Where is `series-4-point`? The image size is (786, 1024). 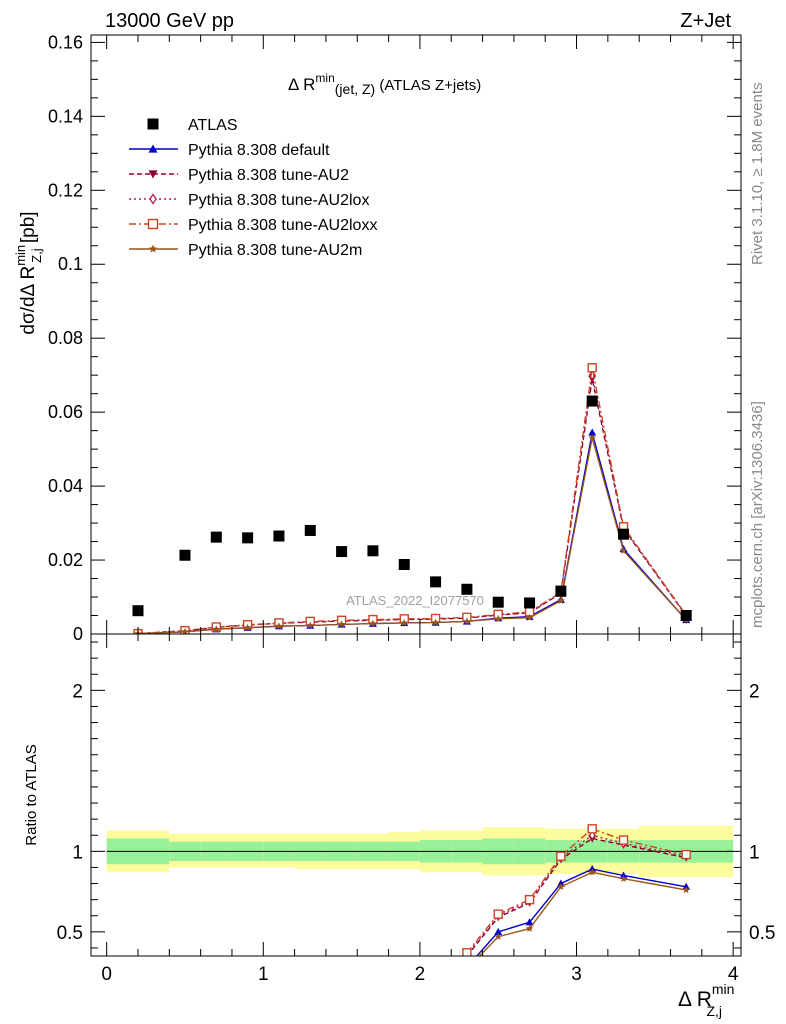
series-4-point is located at coordinates (592, 368).